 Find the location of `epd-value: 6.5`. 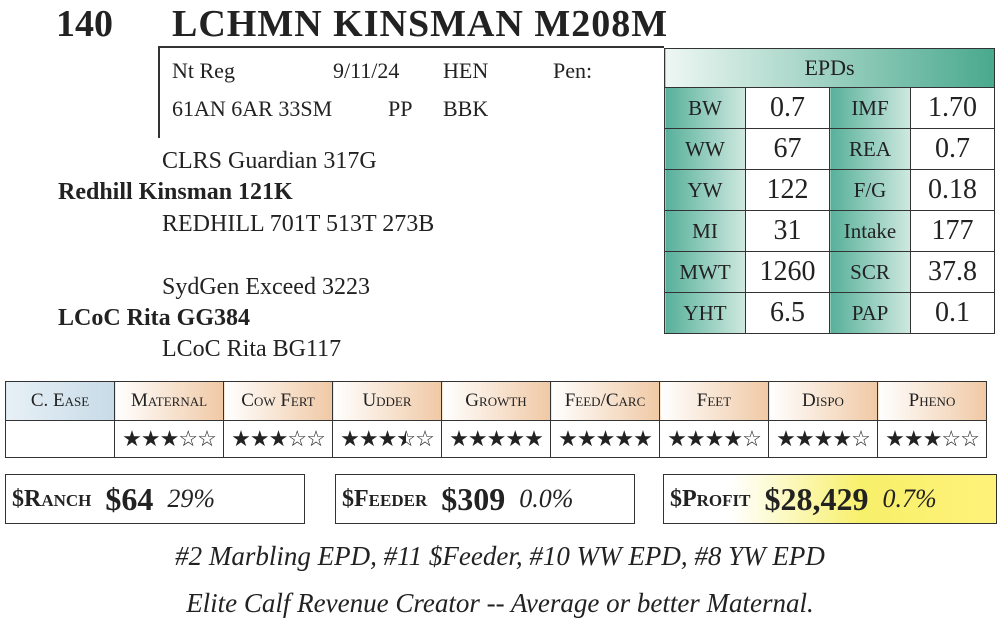

epd-value: 6.5 is located at coordinates (787, 313).